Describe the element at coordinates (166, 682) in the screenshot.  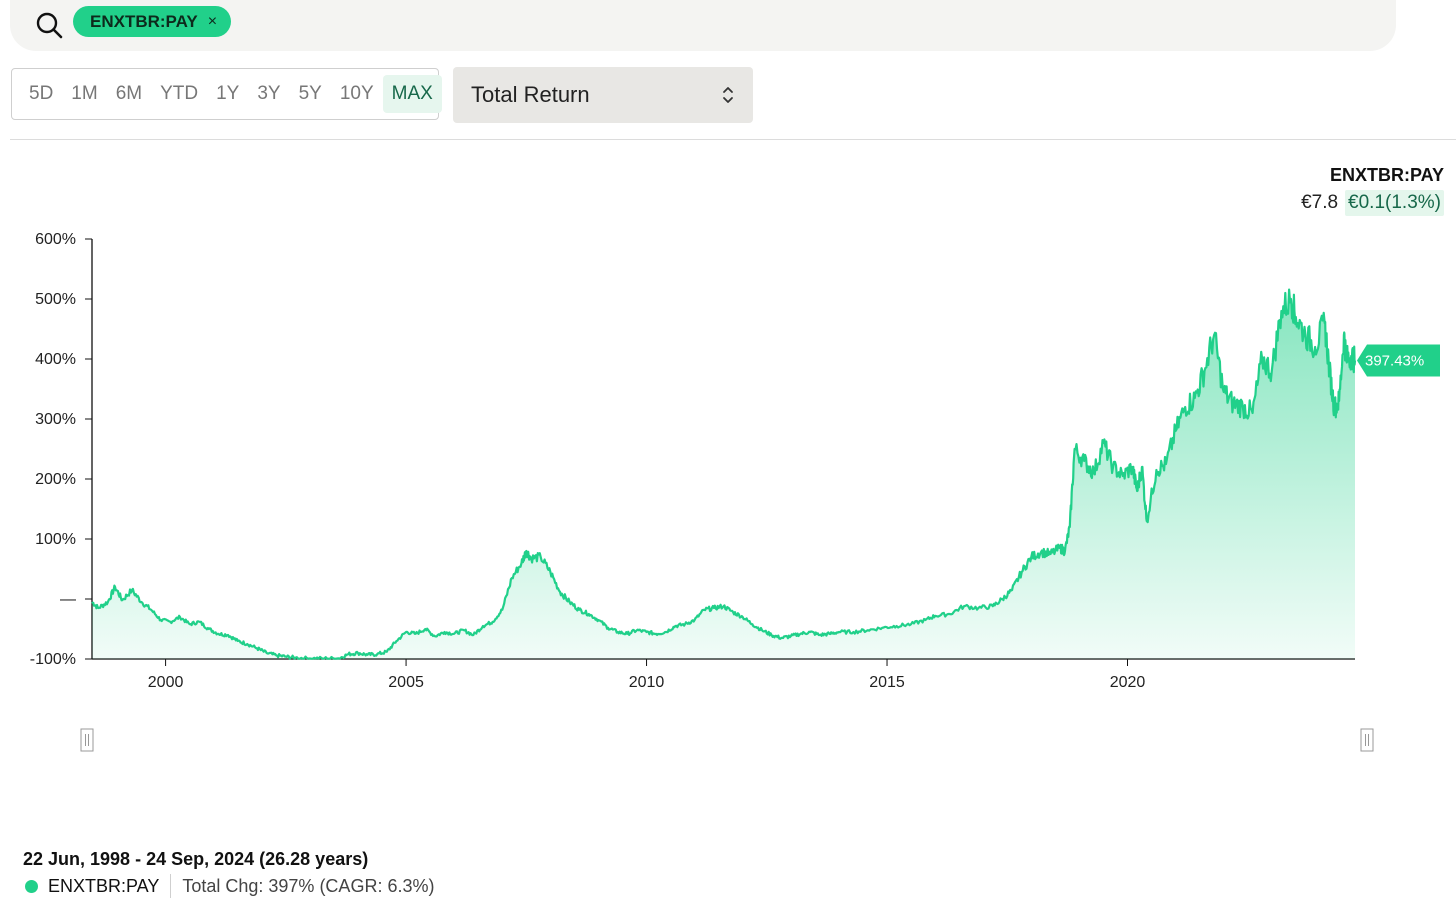
I see `x-tick-label: 2000` at that location.